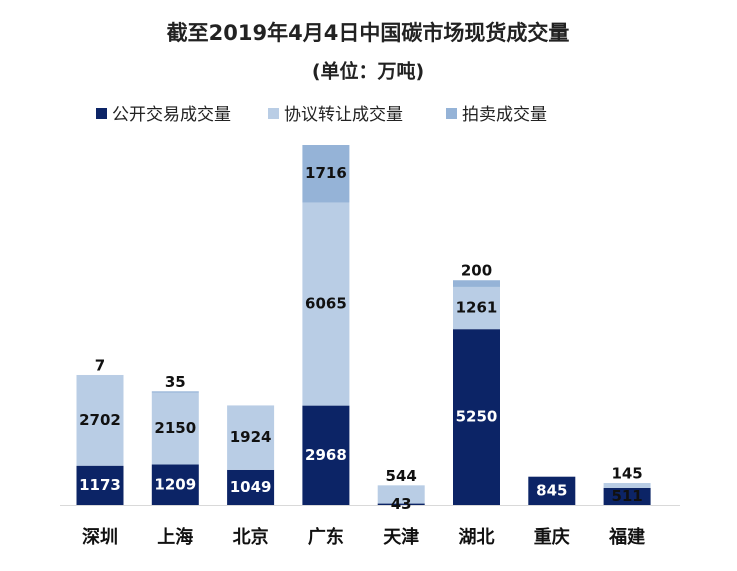  What do you see at coordinates (401, 537) in the screenshot?
I see `x-tick-label: 天津` at bounding box center [401, 537].